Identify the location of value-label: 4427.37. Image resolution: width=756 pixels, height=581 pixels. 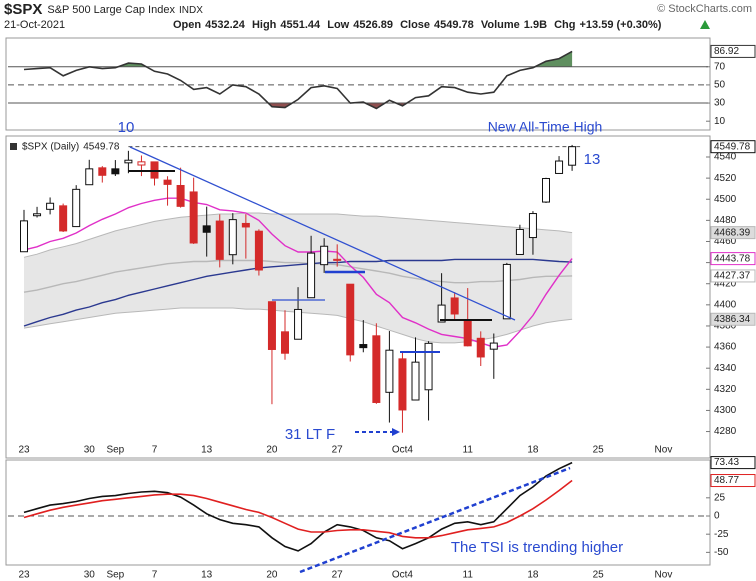
(732, 276).